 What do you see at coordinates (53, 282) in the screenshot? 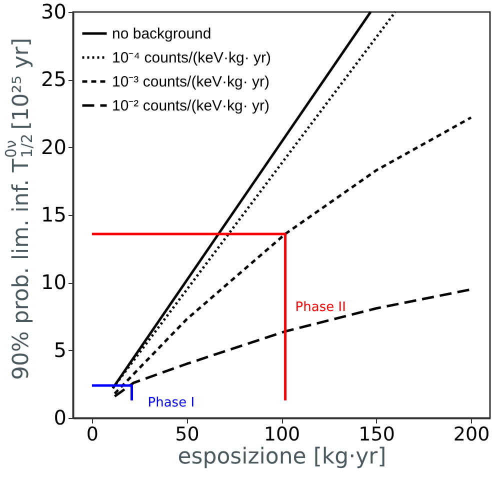
I see `y-tick-label: 10` at bounding box center [53, 282].